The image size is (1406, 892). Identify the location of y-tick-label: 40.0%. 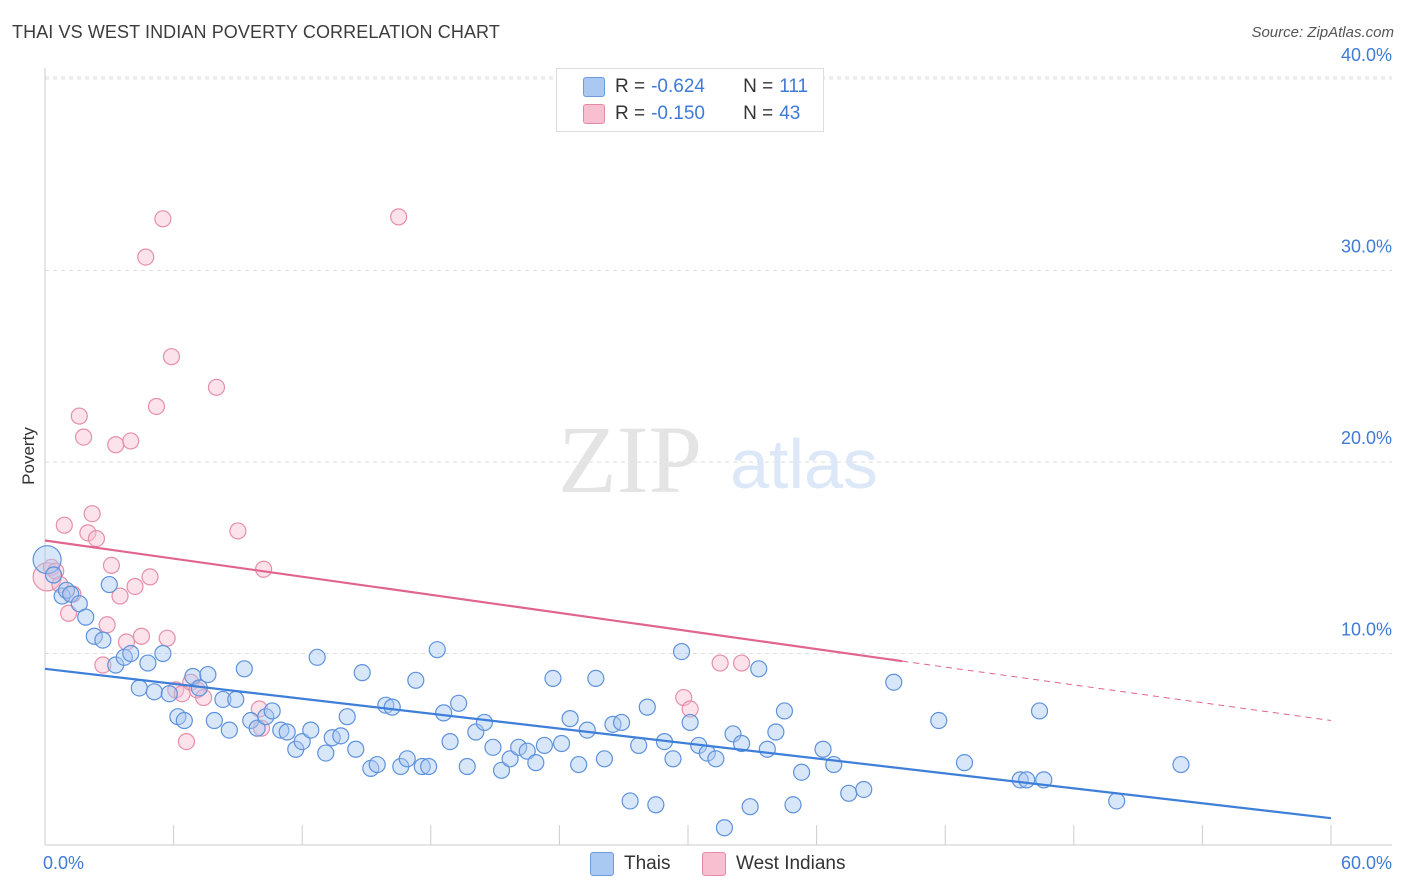
(1366, 55).